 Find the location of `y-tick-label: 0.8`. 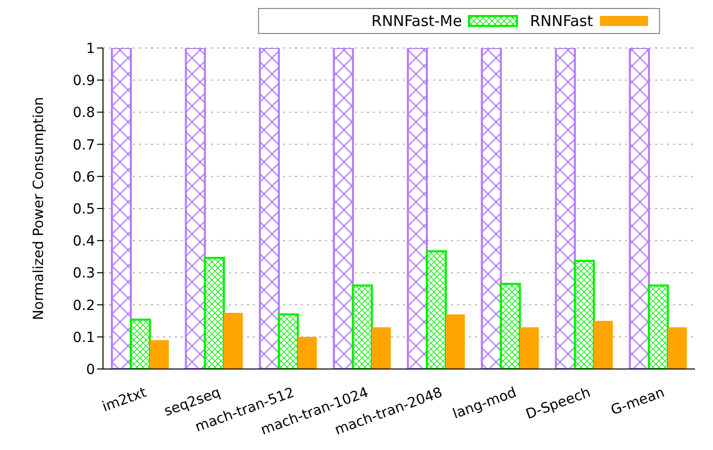

y-tick-label: 0.8 is located at coordinates (83, 113).